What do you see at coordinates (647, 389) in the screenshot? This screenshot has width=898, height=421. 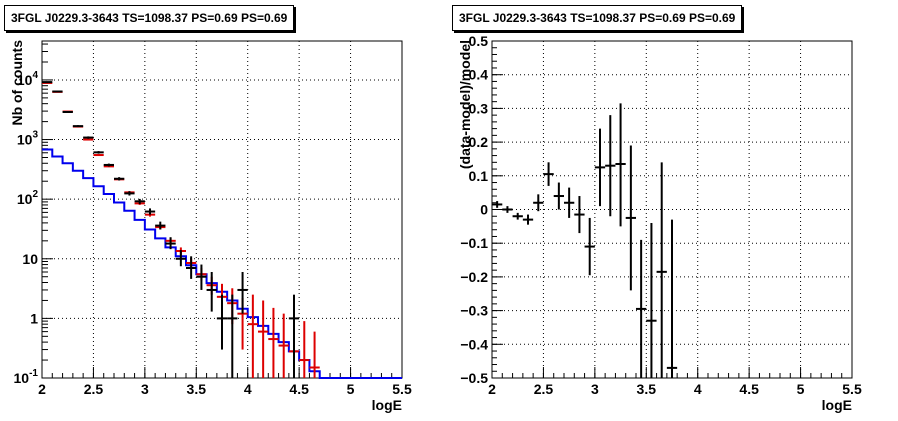 I see `residuals-xtick-label: 3.5` at bounding box center [647, 389].